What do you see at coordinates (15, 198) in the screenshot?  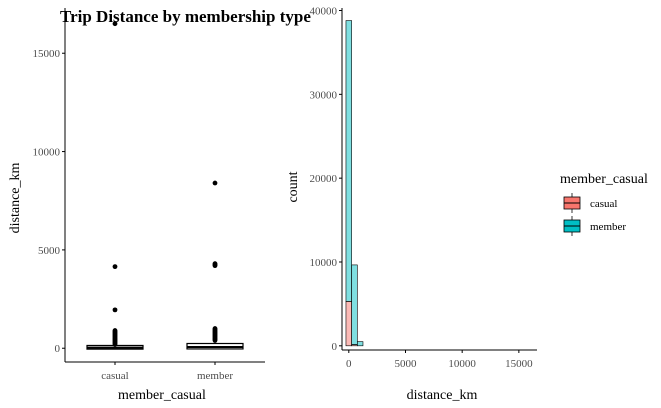 I see `boxplot-y-axis-title: distance_km` at bounding box center [15, 198].